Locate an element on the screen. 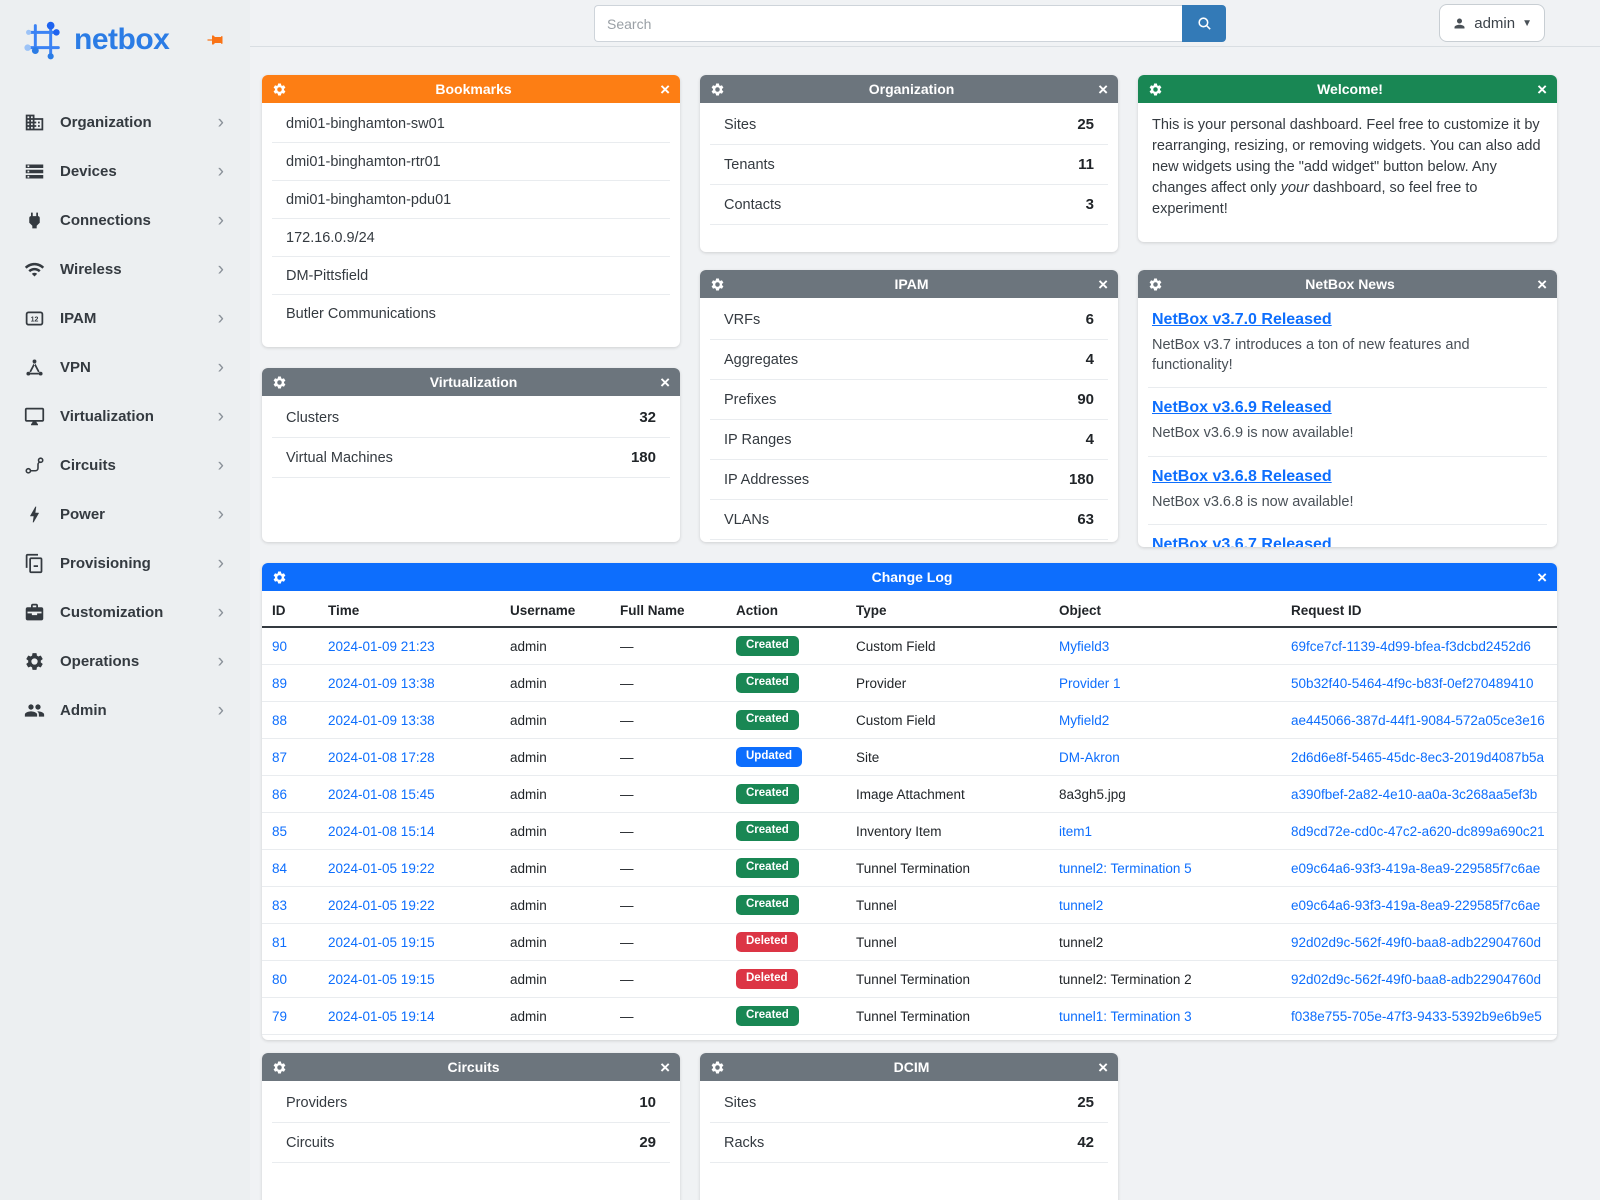  sidebar-item-admin: Admin › is located at coordinates (125, 710).